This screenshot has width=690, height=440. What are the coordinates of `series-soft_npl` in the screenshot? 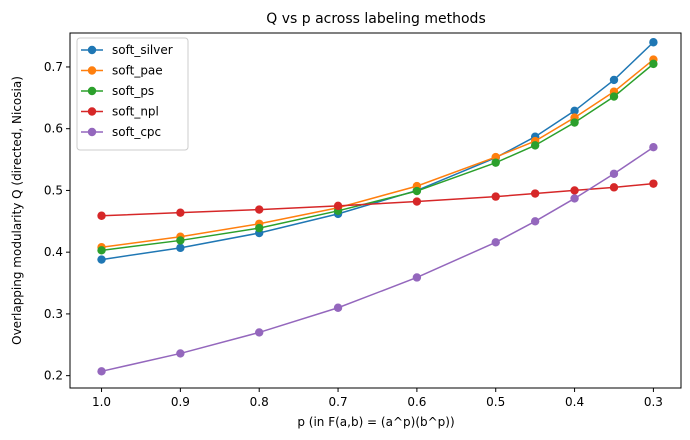 It's located at (377, 199).